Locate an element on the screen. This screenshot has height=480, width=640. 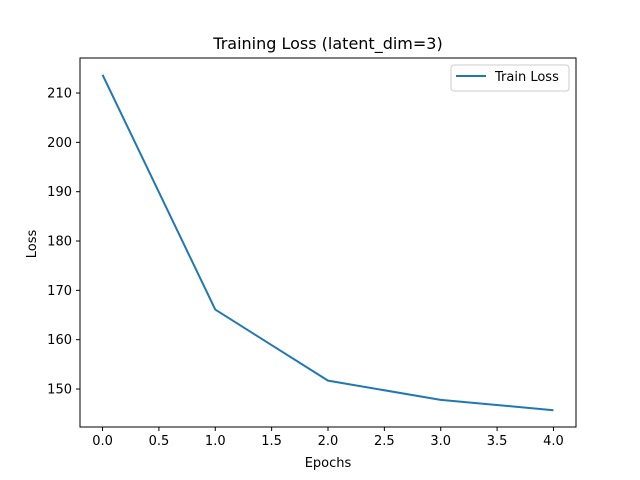
x-axis-ticks: 0.0 0.5 1.0 1.5 2.0 2.5 3.0 3.5 4.0 is located at coordinates (328, 438).